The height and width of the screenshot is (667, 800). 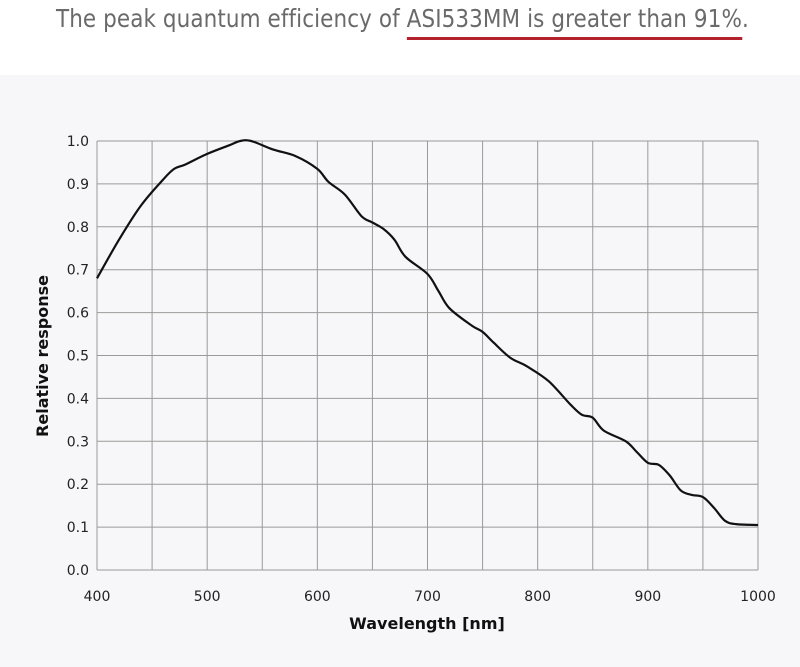 What do you see at coordinates (78, 442) in the screenshot?
I see `y-tick-label: 0.3` at bounding box center [78, 442].